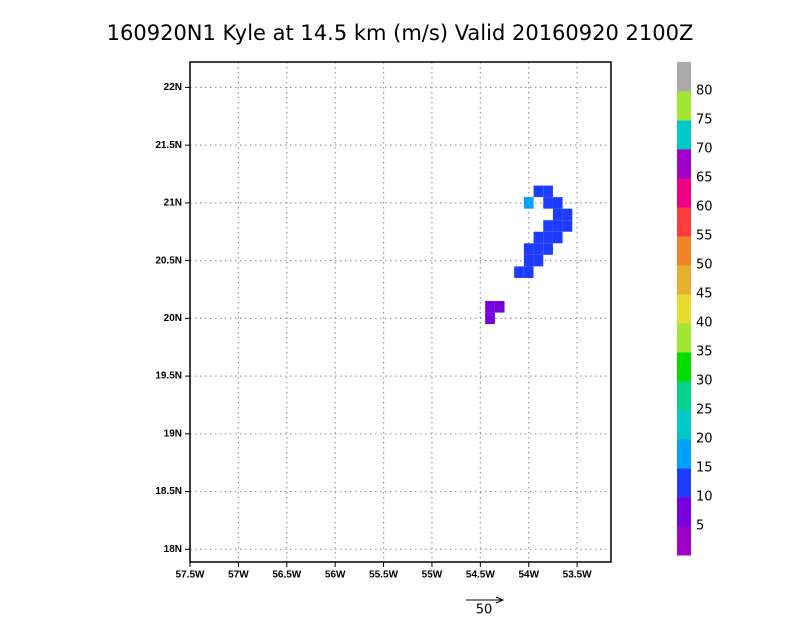 Image resolution: width=800 pixels, height=618 pixels. Describe the element at coordinates (168, 145) in the screenshot. I see `y-tick-label: 21.5N` at that location.